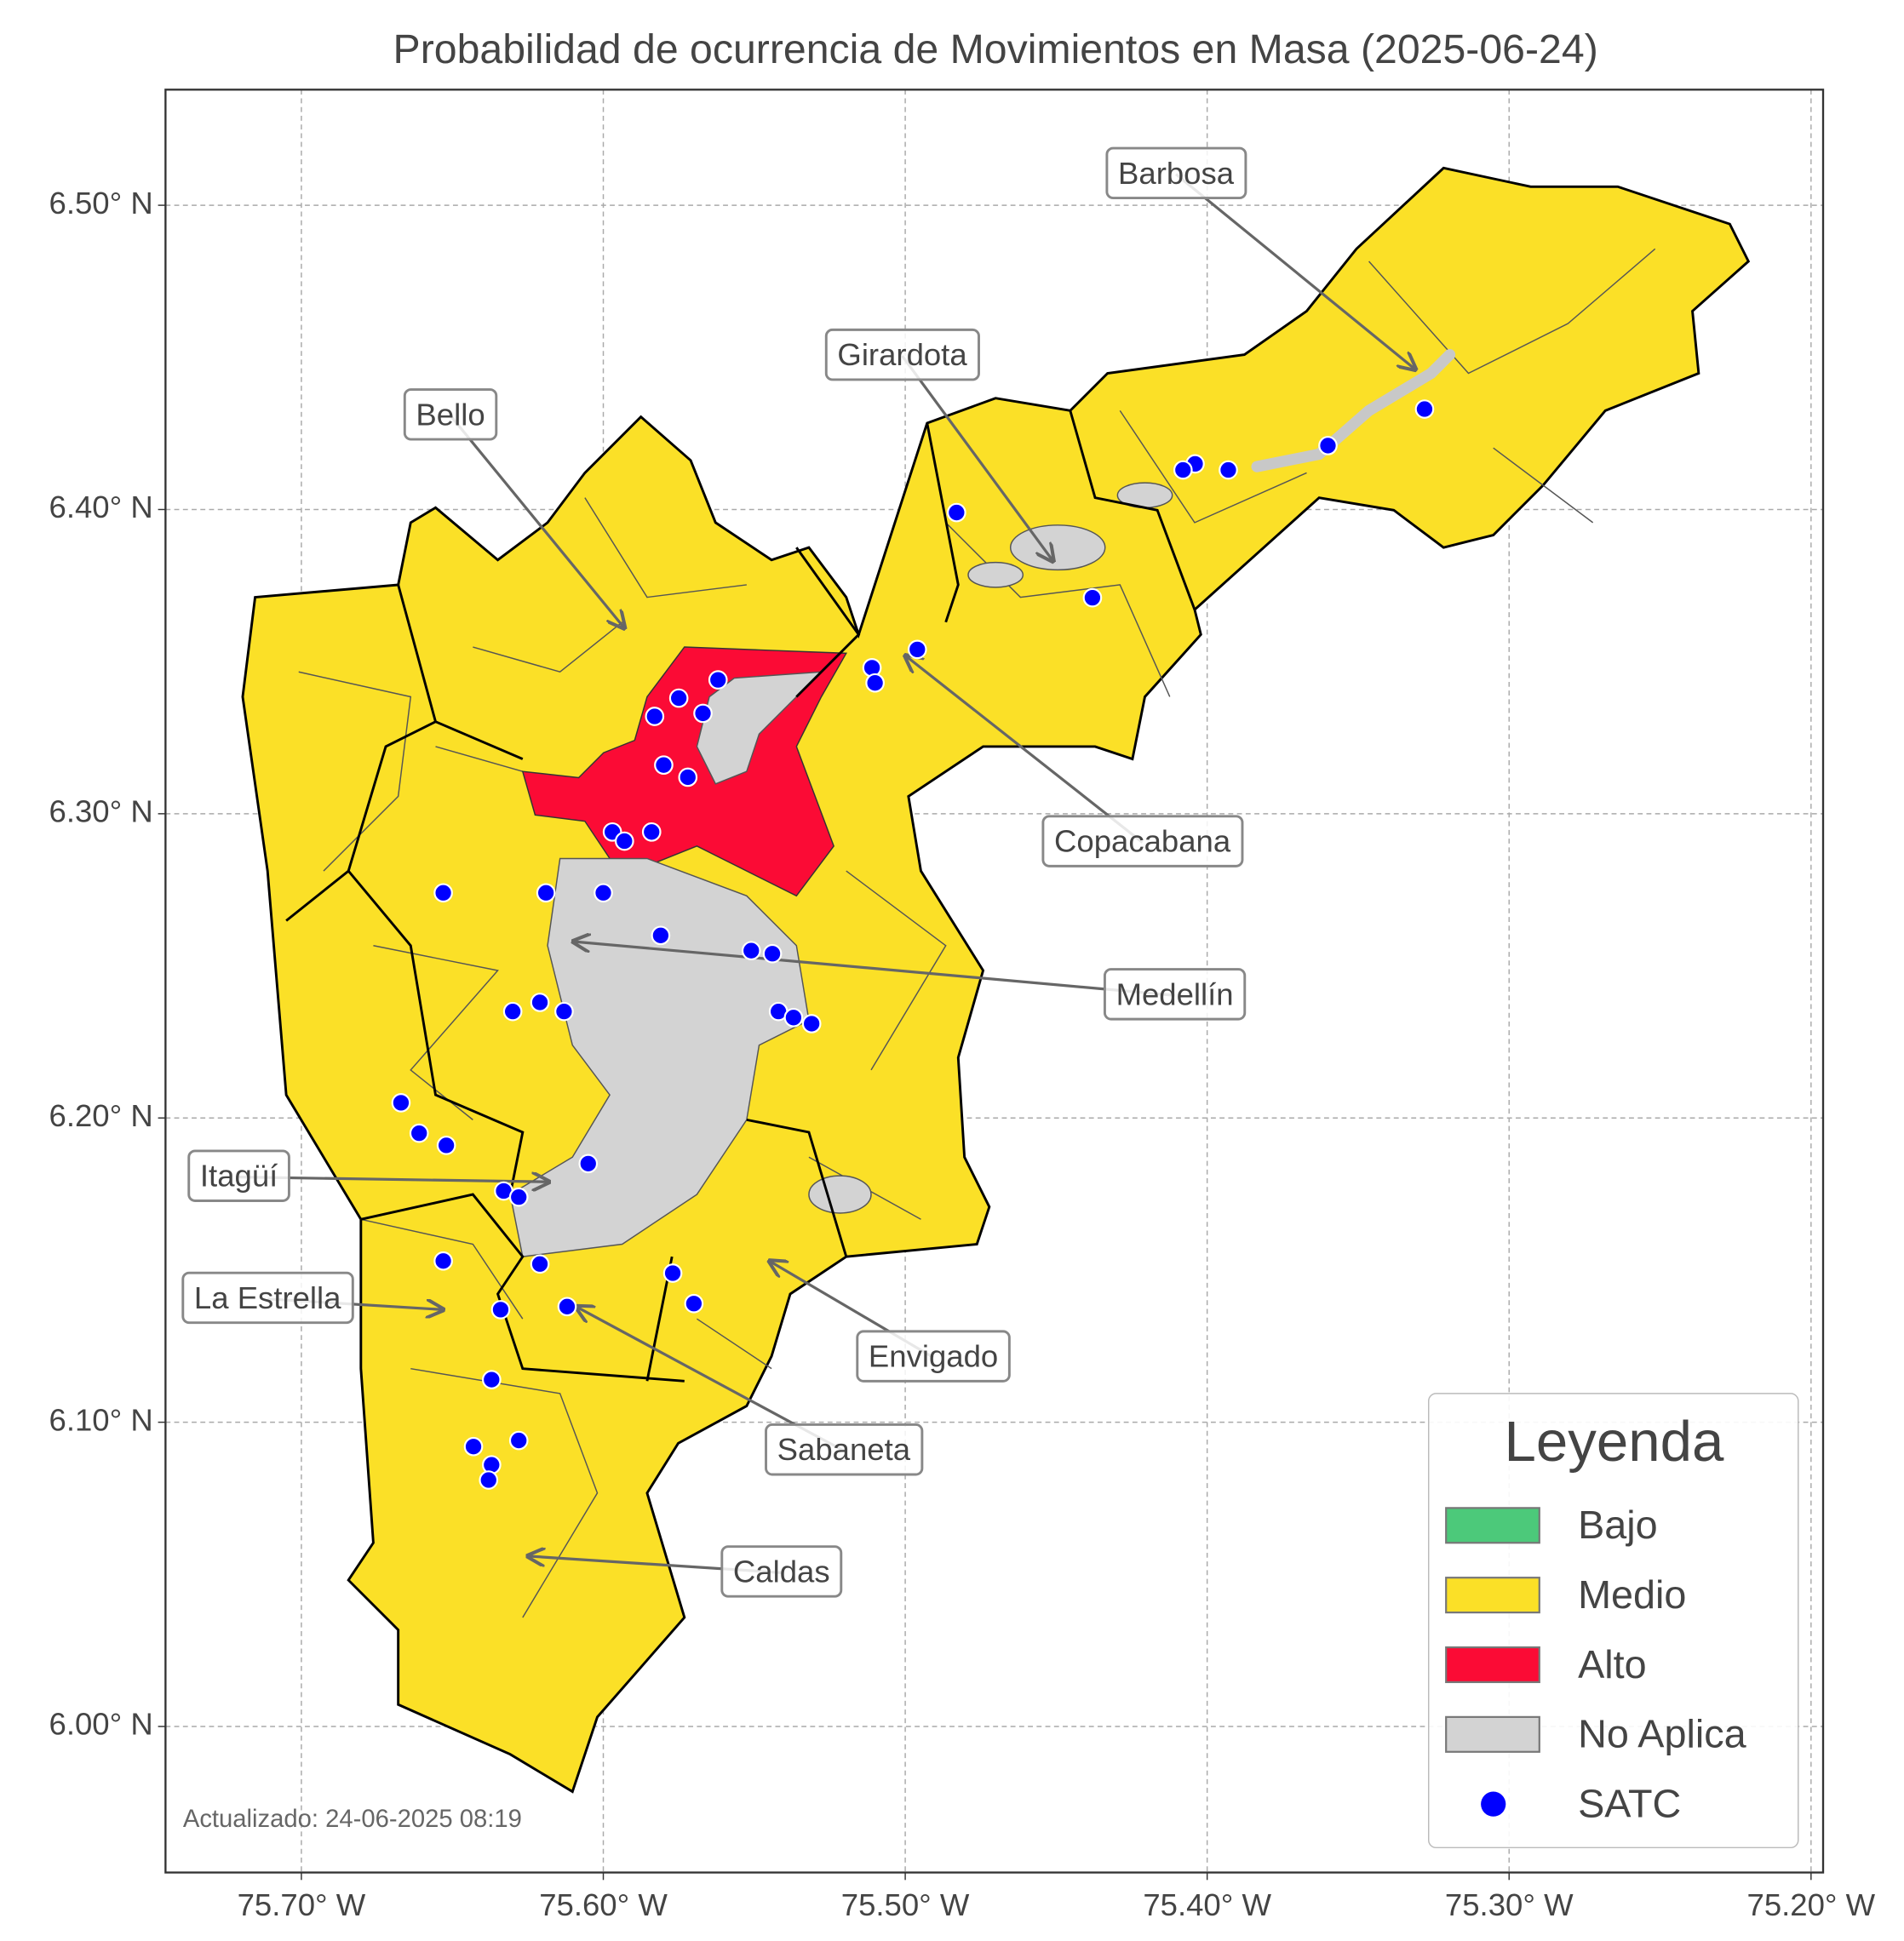  I want to click on annotation-label: Bello, so click(450, 414).